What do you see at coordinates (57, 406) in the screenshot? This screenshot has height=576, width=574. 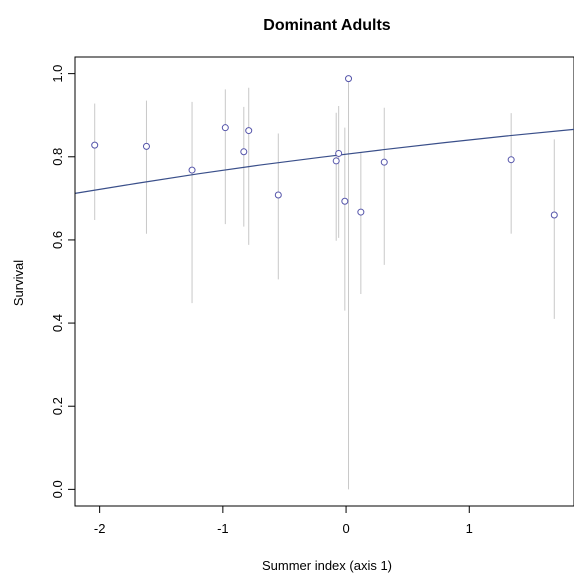 I see `y-tick-label-1: 0.2` at bounding box center [57, 406].